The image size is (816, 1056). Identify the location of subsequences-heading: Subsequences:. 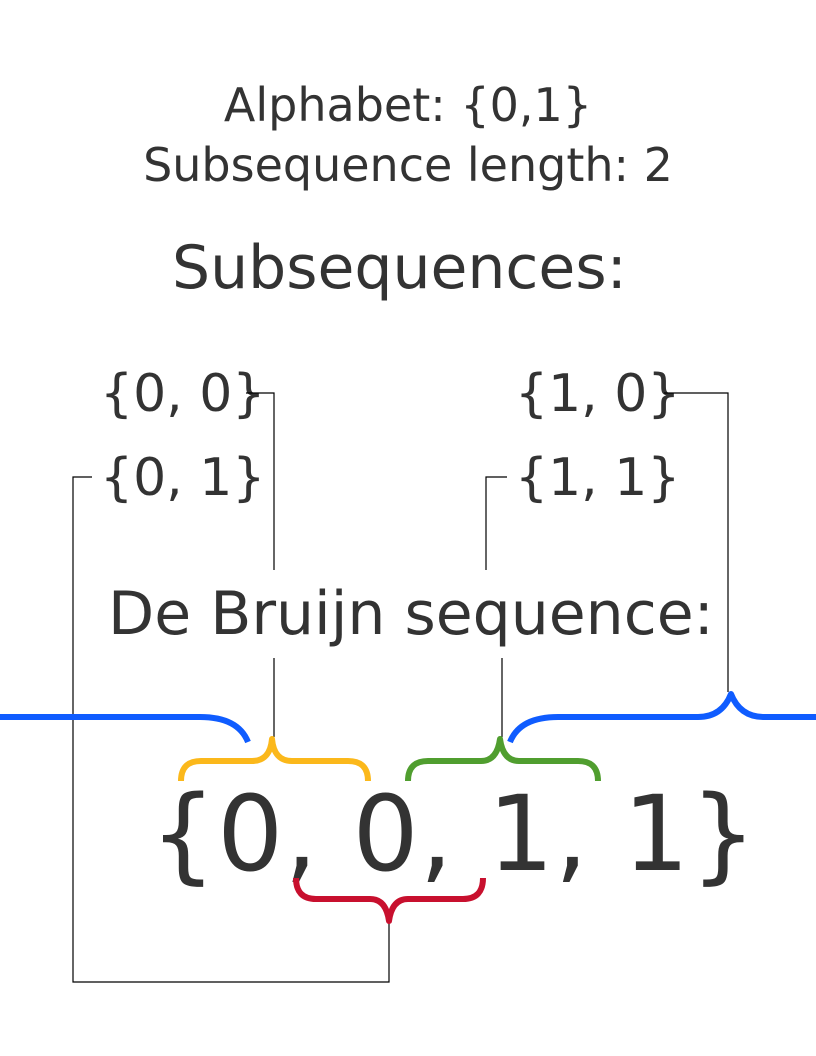
(399, 268).